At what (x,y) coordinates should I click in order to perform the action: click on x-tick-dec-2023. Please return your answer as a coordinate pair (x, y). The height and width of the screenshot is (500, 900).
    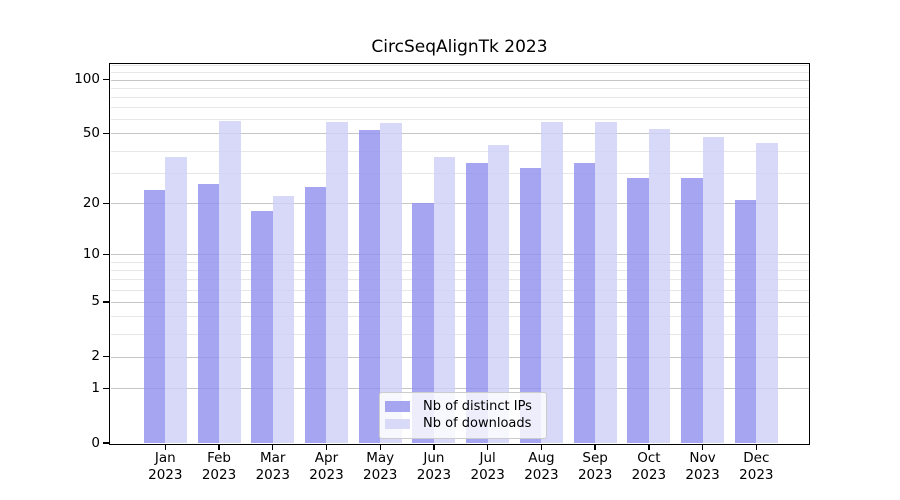
    Looking at the image, I should click on (756, 447).